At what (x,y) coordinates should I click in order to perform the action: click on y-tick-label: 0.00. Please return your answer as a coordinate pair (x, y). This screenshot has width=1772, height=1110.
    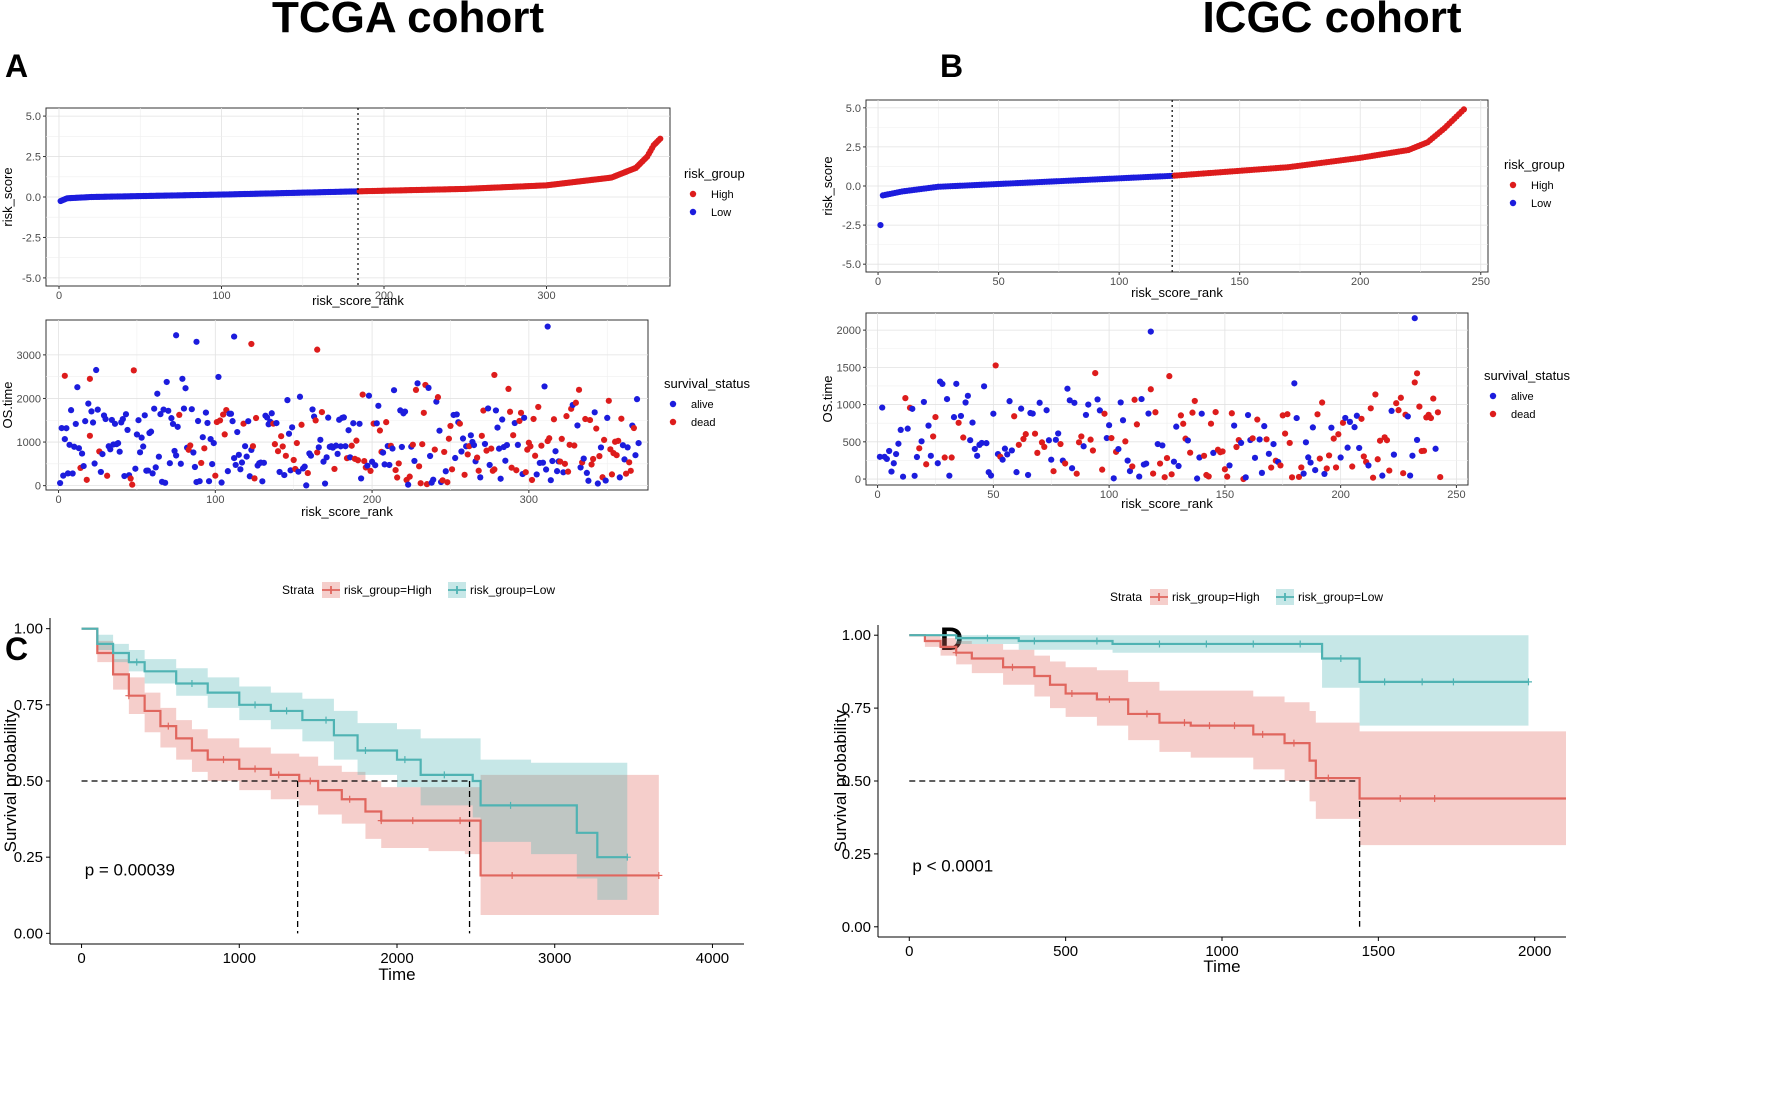
    Looking at the image, I should click on (856, 927).